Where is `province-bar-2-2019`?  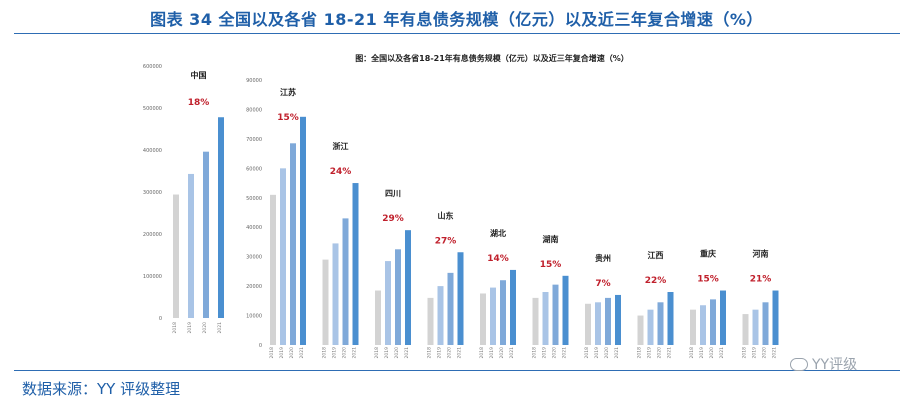
province-bar-2-2019 is located at coordinates (388, 303).